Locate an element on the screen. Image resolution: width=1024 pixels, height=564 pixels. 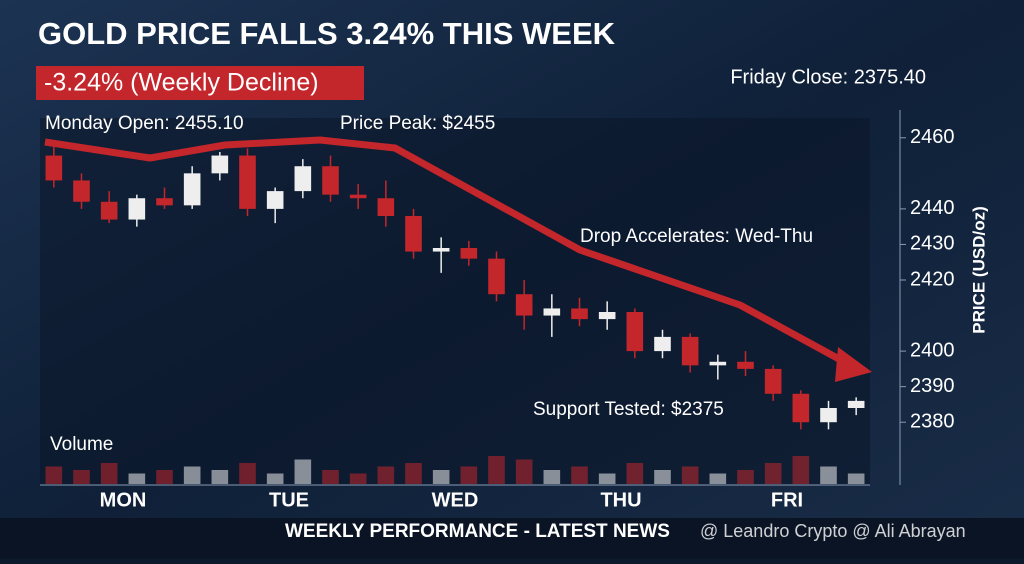
x-tick-label: WED is located at coordinates (455, 500).